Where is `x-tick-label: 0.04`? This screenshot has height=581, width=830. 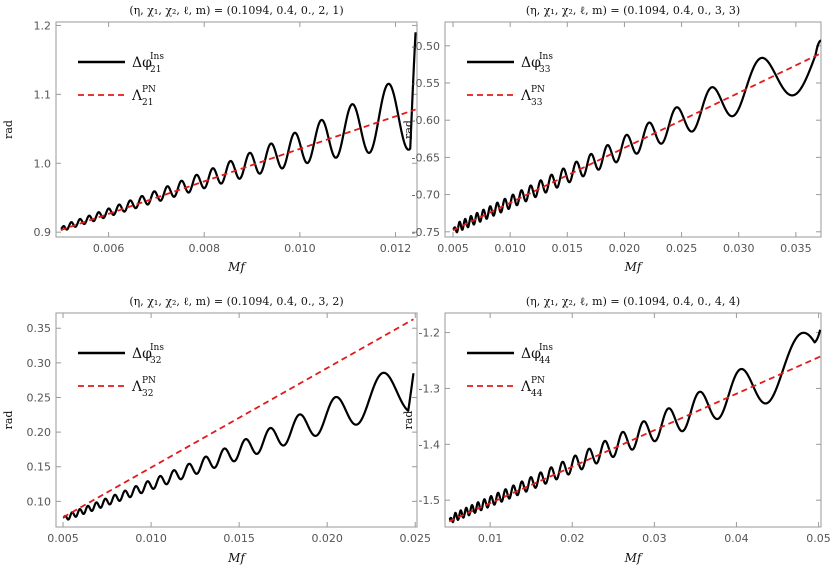 x-tick-label: 0.04 is located at coordinates (736, 538).